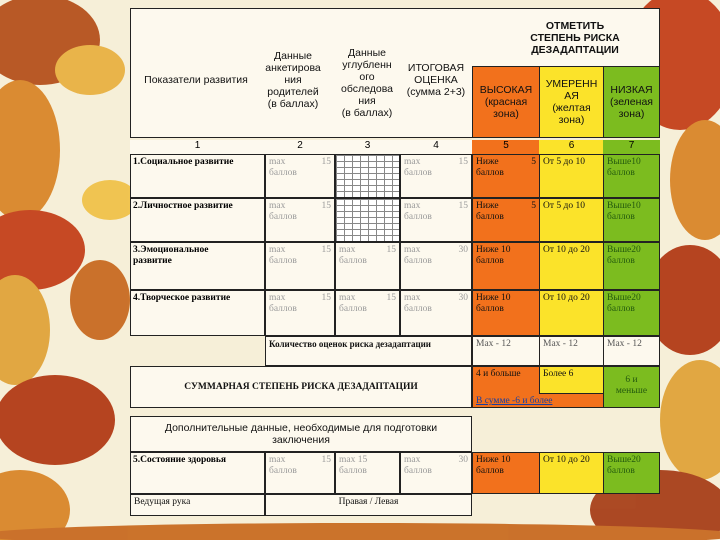 The width and height of the screenshot is (720, 540). Describe the element at coordinates (300, 147) in the screenshot. I see `col-number-2: 2` at that location.